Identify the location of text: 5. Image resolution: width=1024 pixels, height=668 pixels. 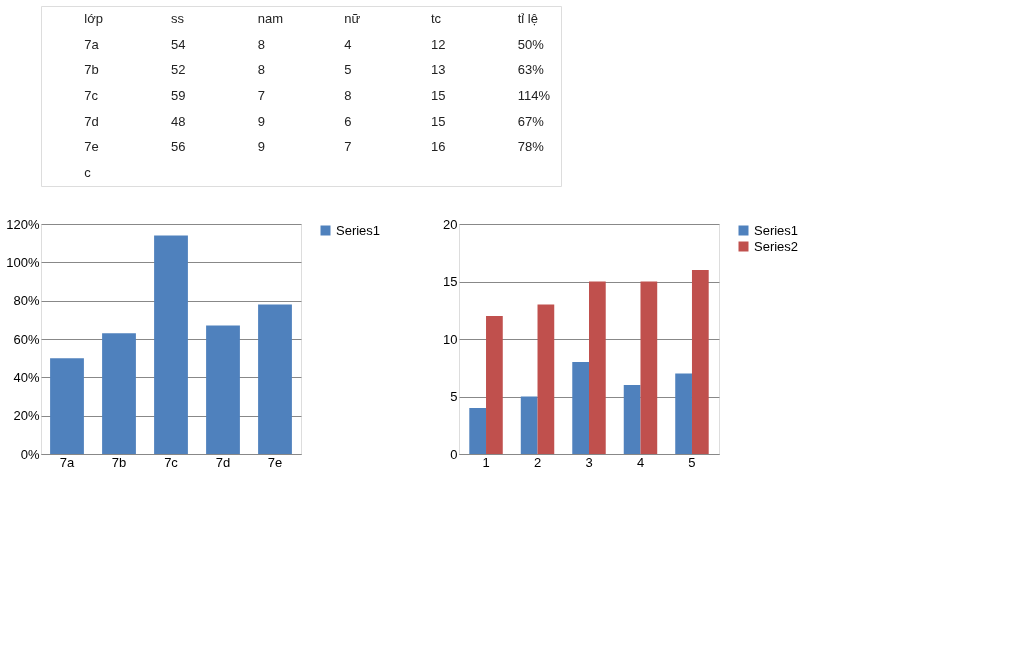
(348, 70).